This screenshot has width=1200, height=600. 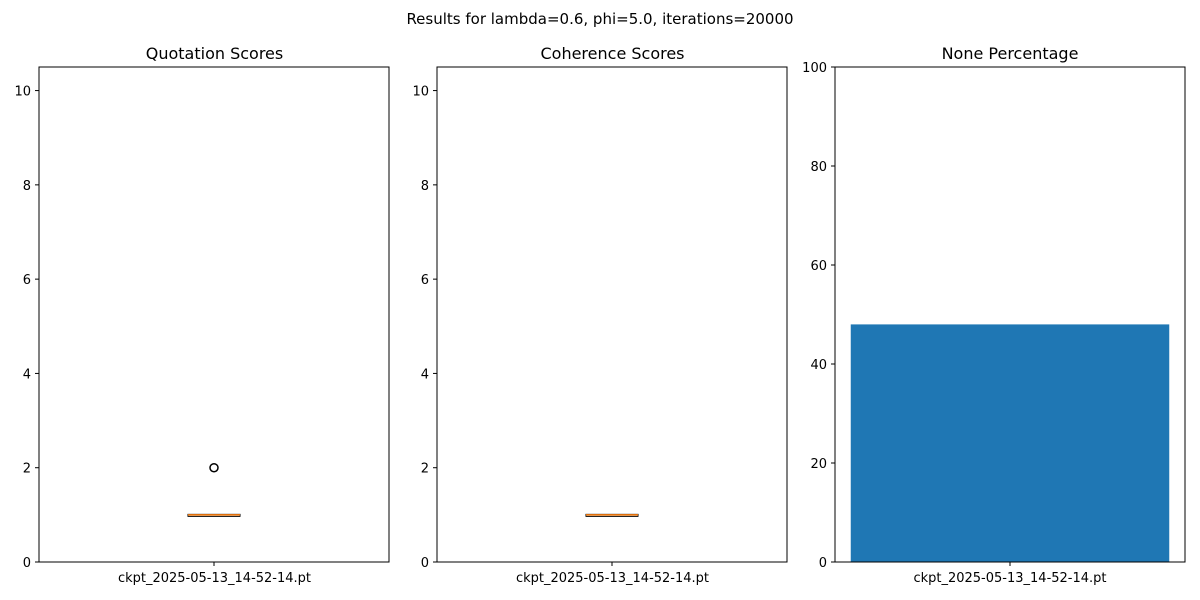 I want to click on axes-title-coherence: Coherence Scores, so click(x=612, y=53).